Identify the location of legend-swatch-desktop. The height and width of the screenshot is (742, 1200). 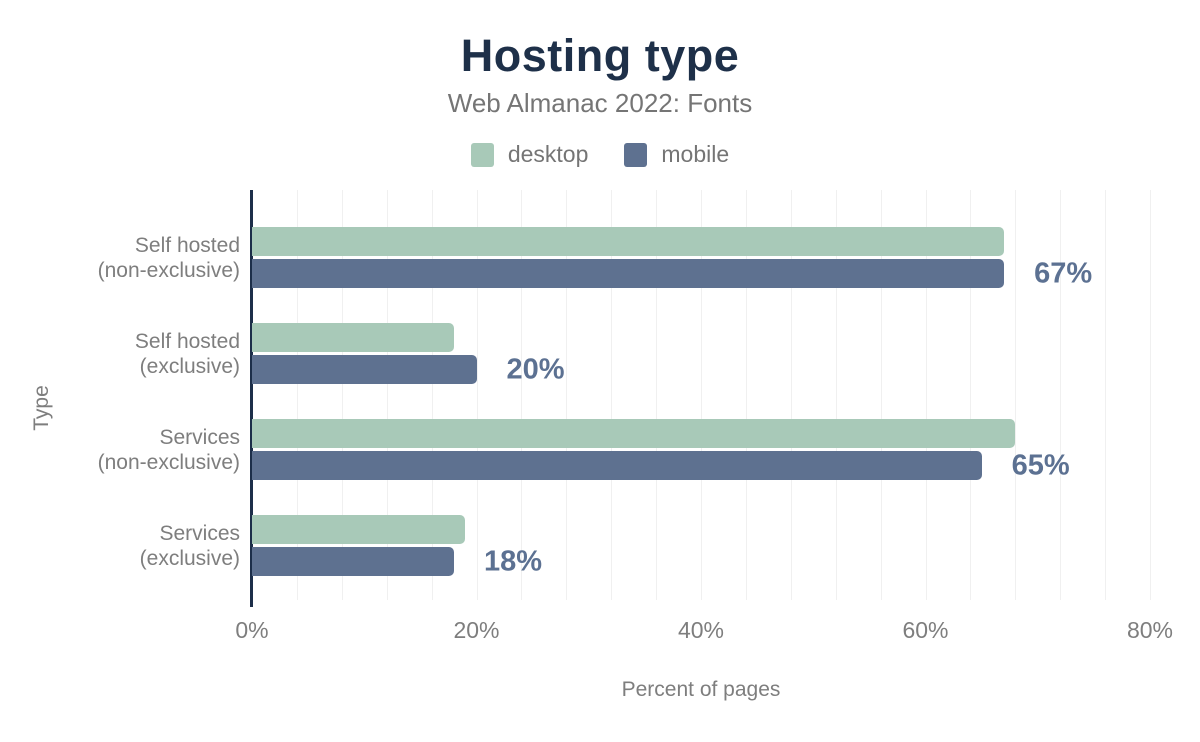
(482, 154).